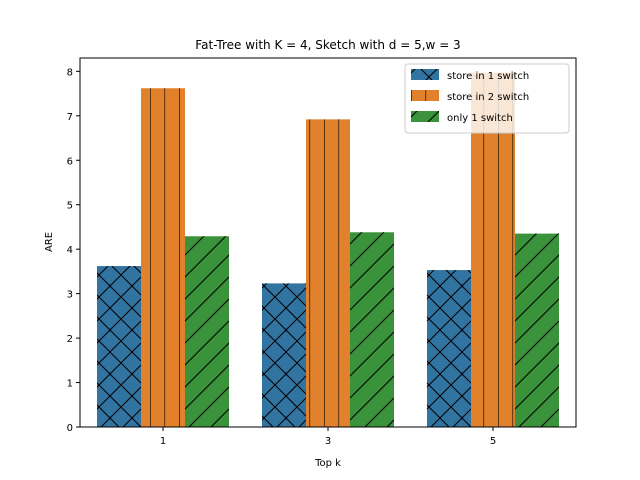  I want to click on legend-label: store in 1 switch, so click(488, 76).